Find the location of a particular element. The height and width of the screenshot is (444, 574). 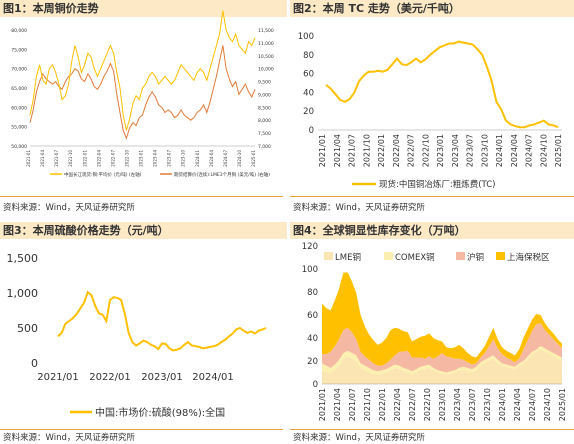

y-tick-label: 80 is located at coordinates (308, 56).